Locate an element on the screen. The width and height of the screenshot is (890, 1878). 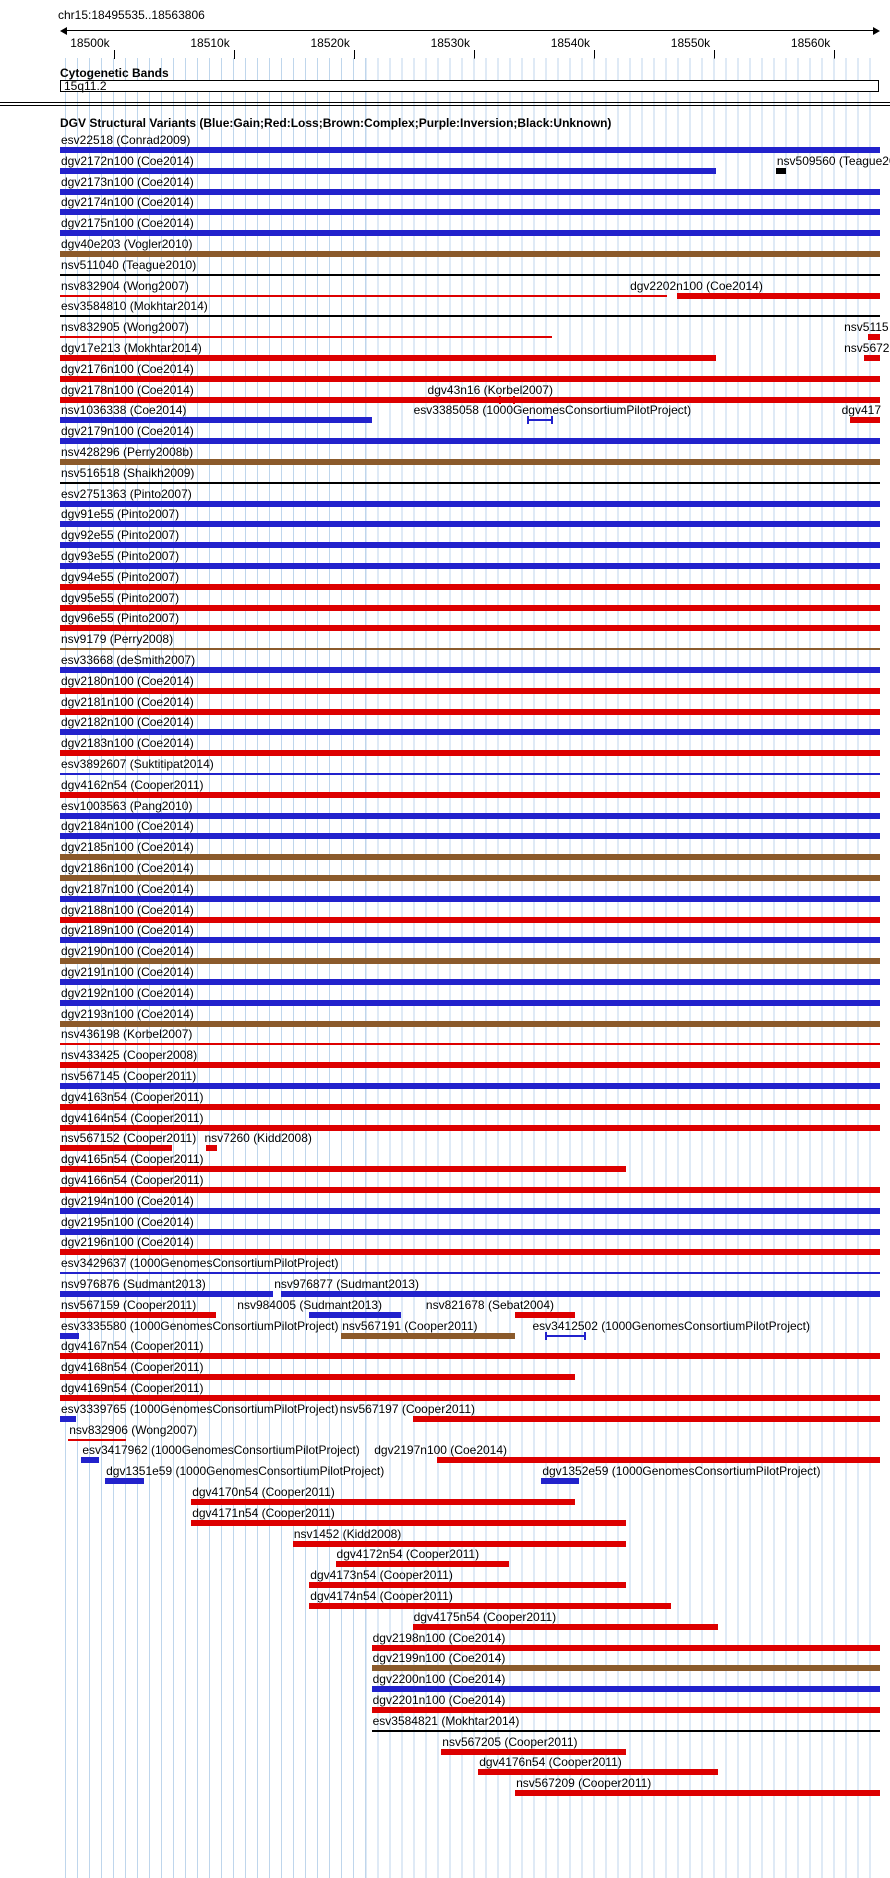
variant-label: dgv2191n100 (Coe2014) is located at coordinates (127, 972).